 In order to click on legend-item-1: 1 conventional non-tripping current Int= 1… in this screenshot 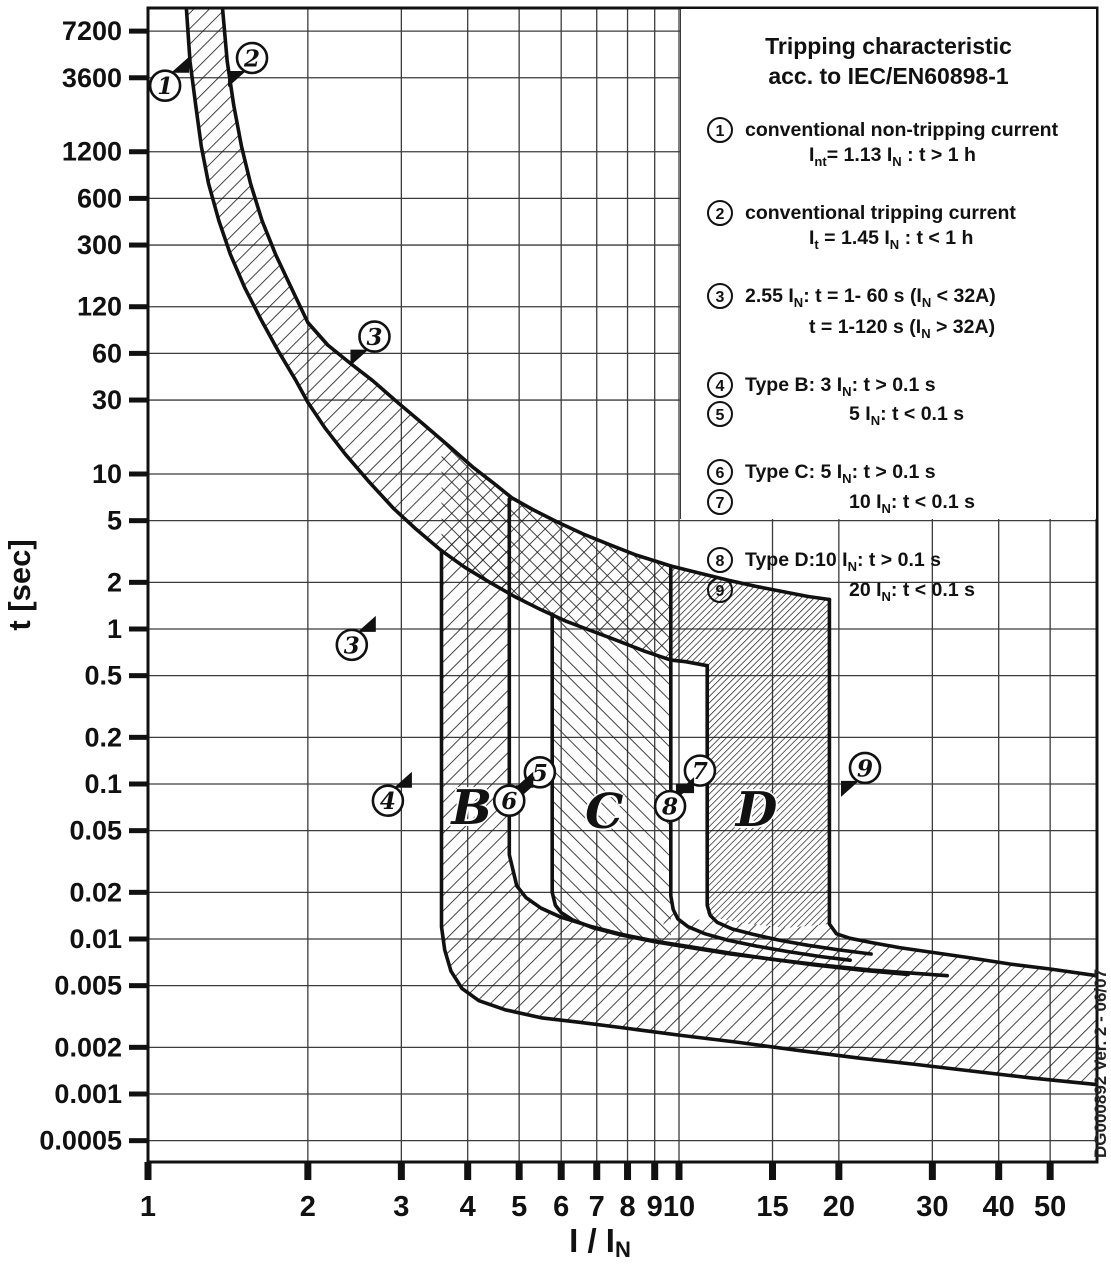, I will do `click(901, 145)`.